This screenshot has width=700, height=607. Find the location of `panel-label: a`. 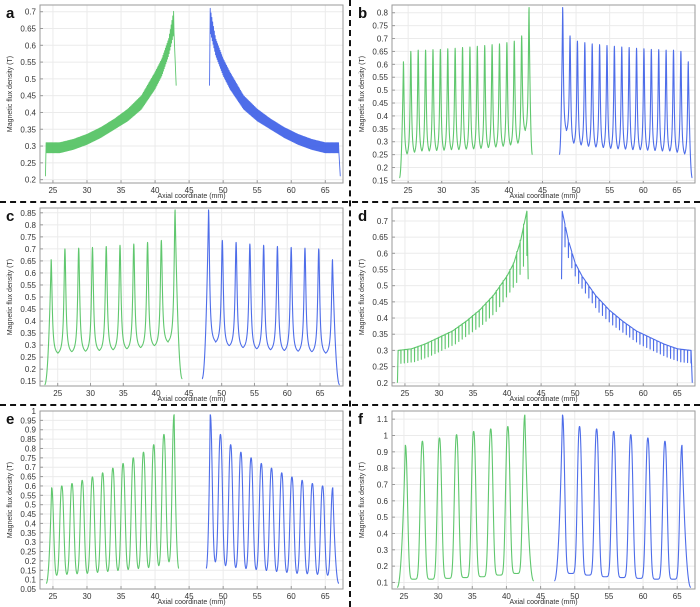

panel-label: a is located at coordinates (10, 13).